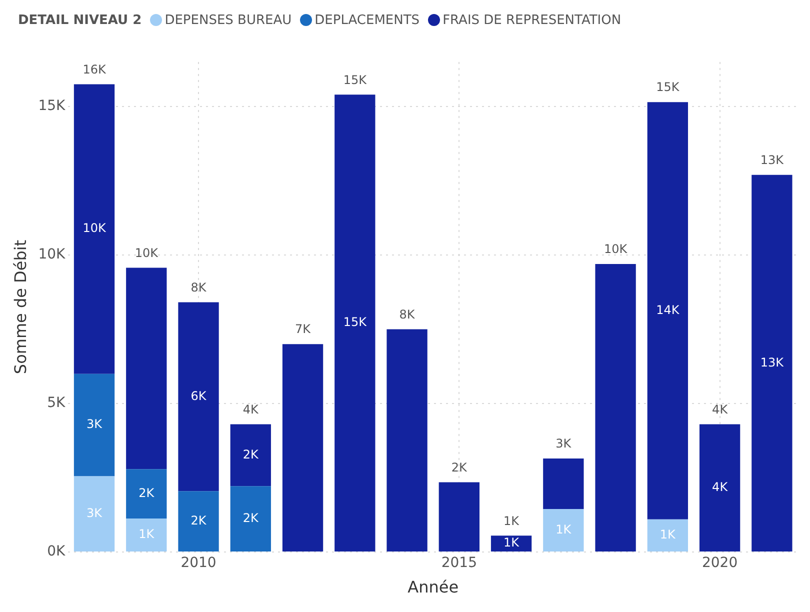  I want to click on total-label: 3K, so click(564, 443).